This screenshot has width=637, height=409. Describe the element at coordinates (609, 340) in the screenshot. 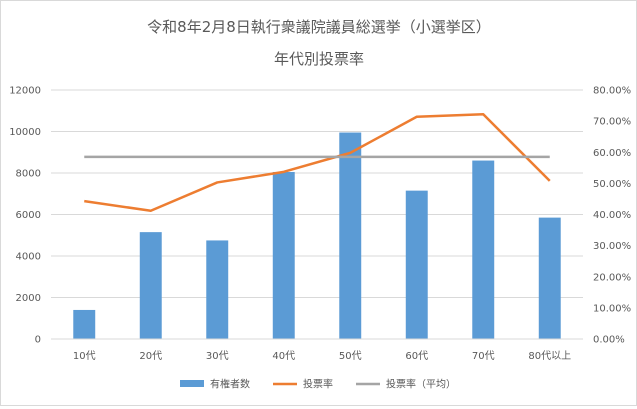

I see `y-right-tick-label: 0.00%` at that location.